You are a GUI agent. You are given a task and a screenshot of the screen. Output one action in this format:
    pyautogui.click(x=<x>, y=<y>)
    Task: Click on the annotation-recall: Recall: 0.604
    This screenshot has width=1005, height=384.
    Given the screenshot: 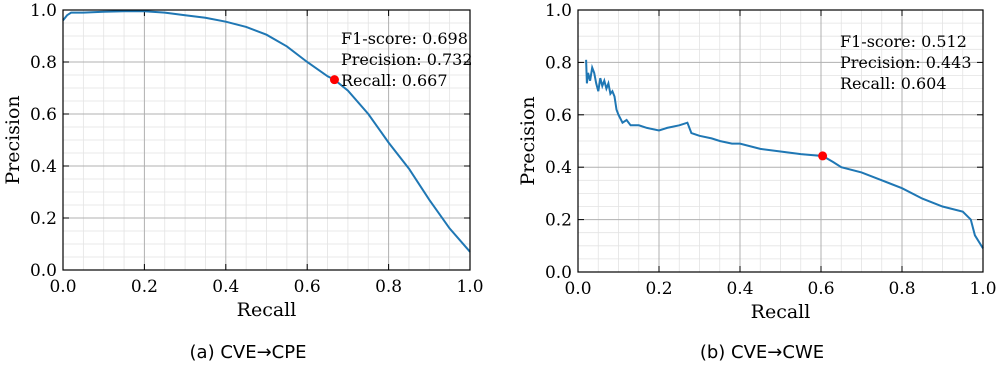 What is the action you would take?
    pyautogui.click(x=893, y=83)
    